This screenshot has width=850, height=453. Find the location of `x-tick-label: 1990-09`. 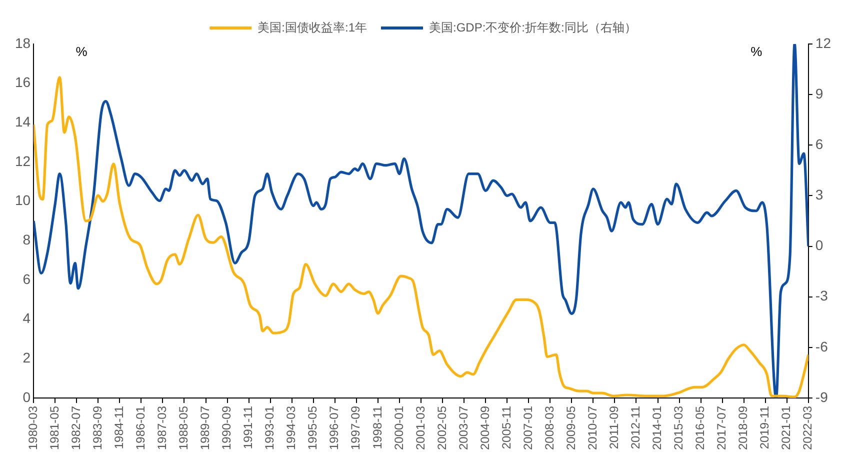

x-tick-label: 1990-09 is located at coordinates (227, 428).